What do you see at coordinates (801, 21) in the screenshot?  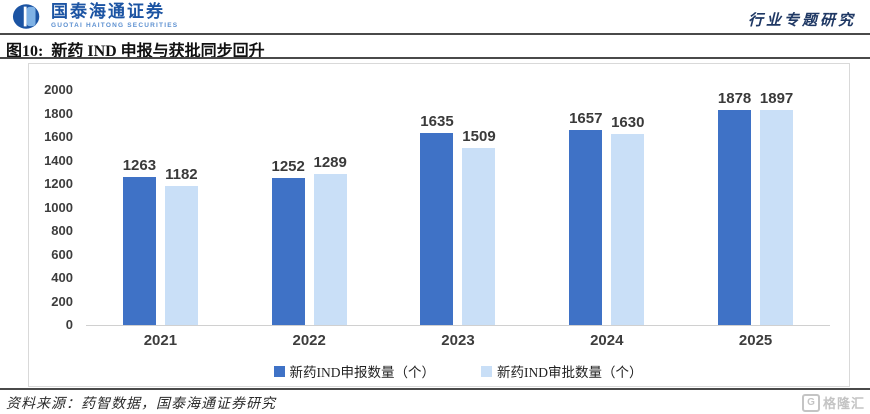 I see `report-type-label: 行业专题研究` at bounding box center [801, 21].